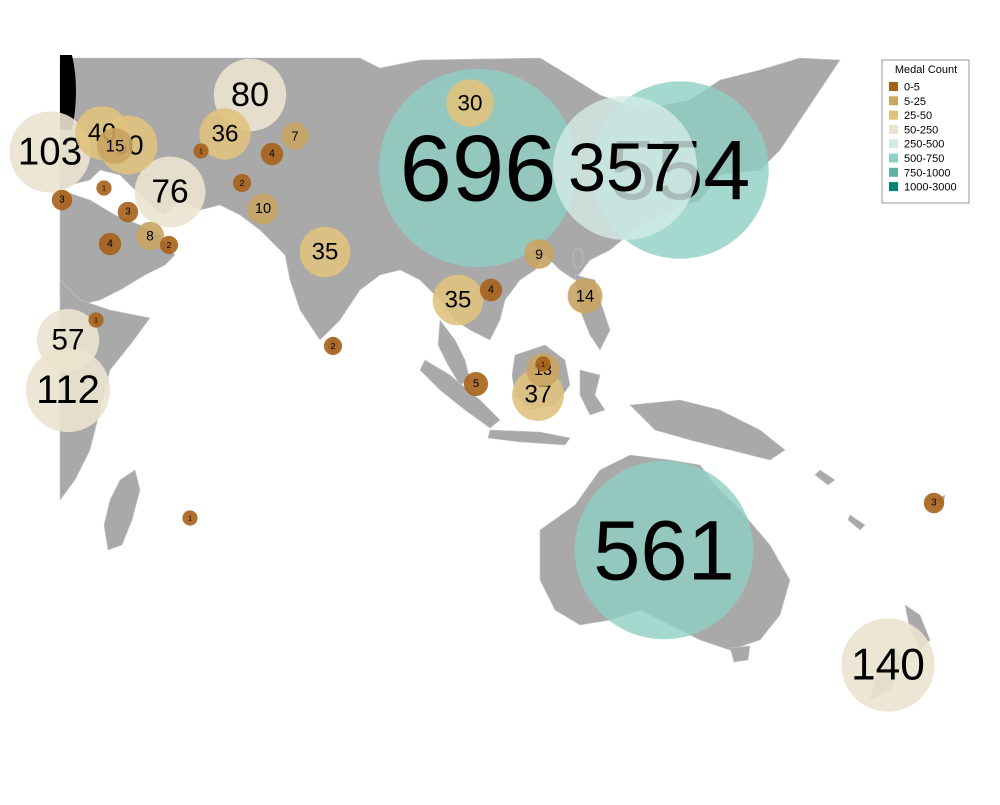  Describe the element at coordinates (825, 477) in the screenshot. I see `landmass-solomon-islands` at that location.